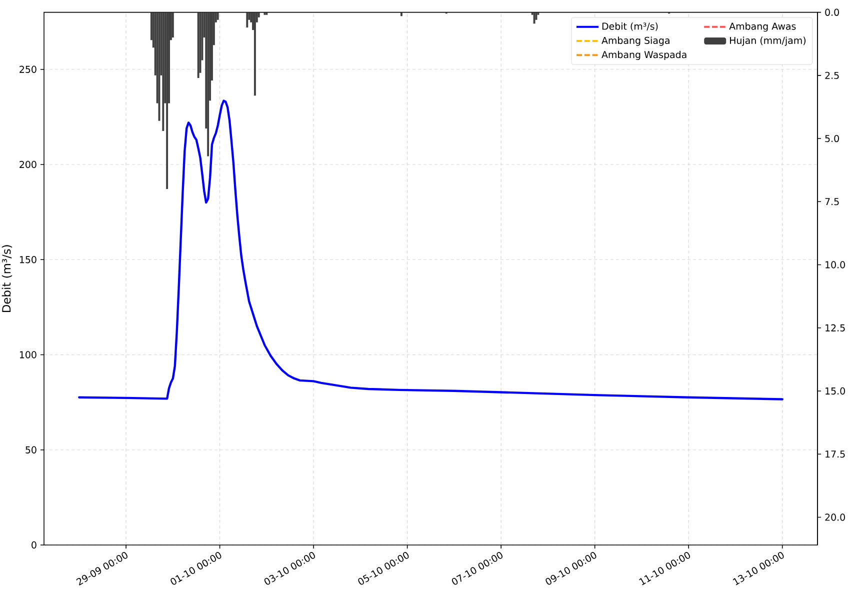 The width and height of the screenshot is (851, 603). Describe the element at coordinates (832, 12) in the screenshot. I see `y2-tick-label: 0.0` at that location.